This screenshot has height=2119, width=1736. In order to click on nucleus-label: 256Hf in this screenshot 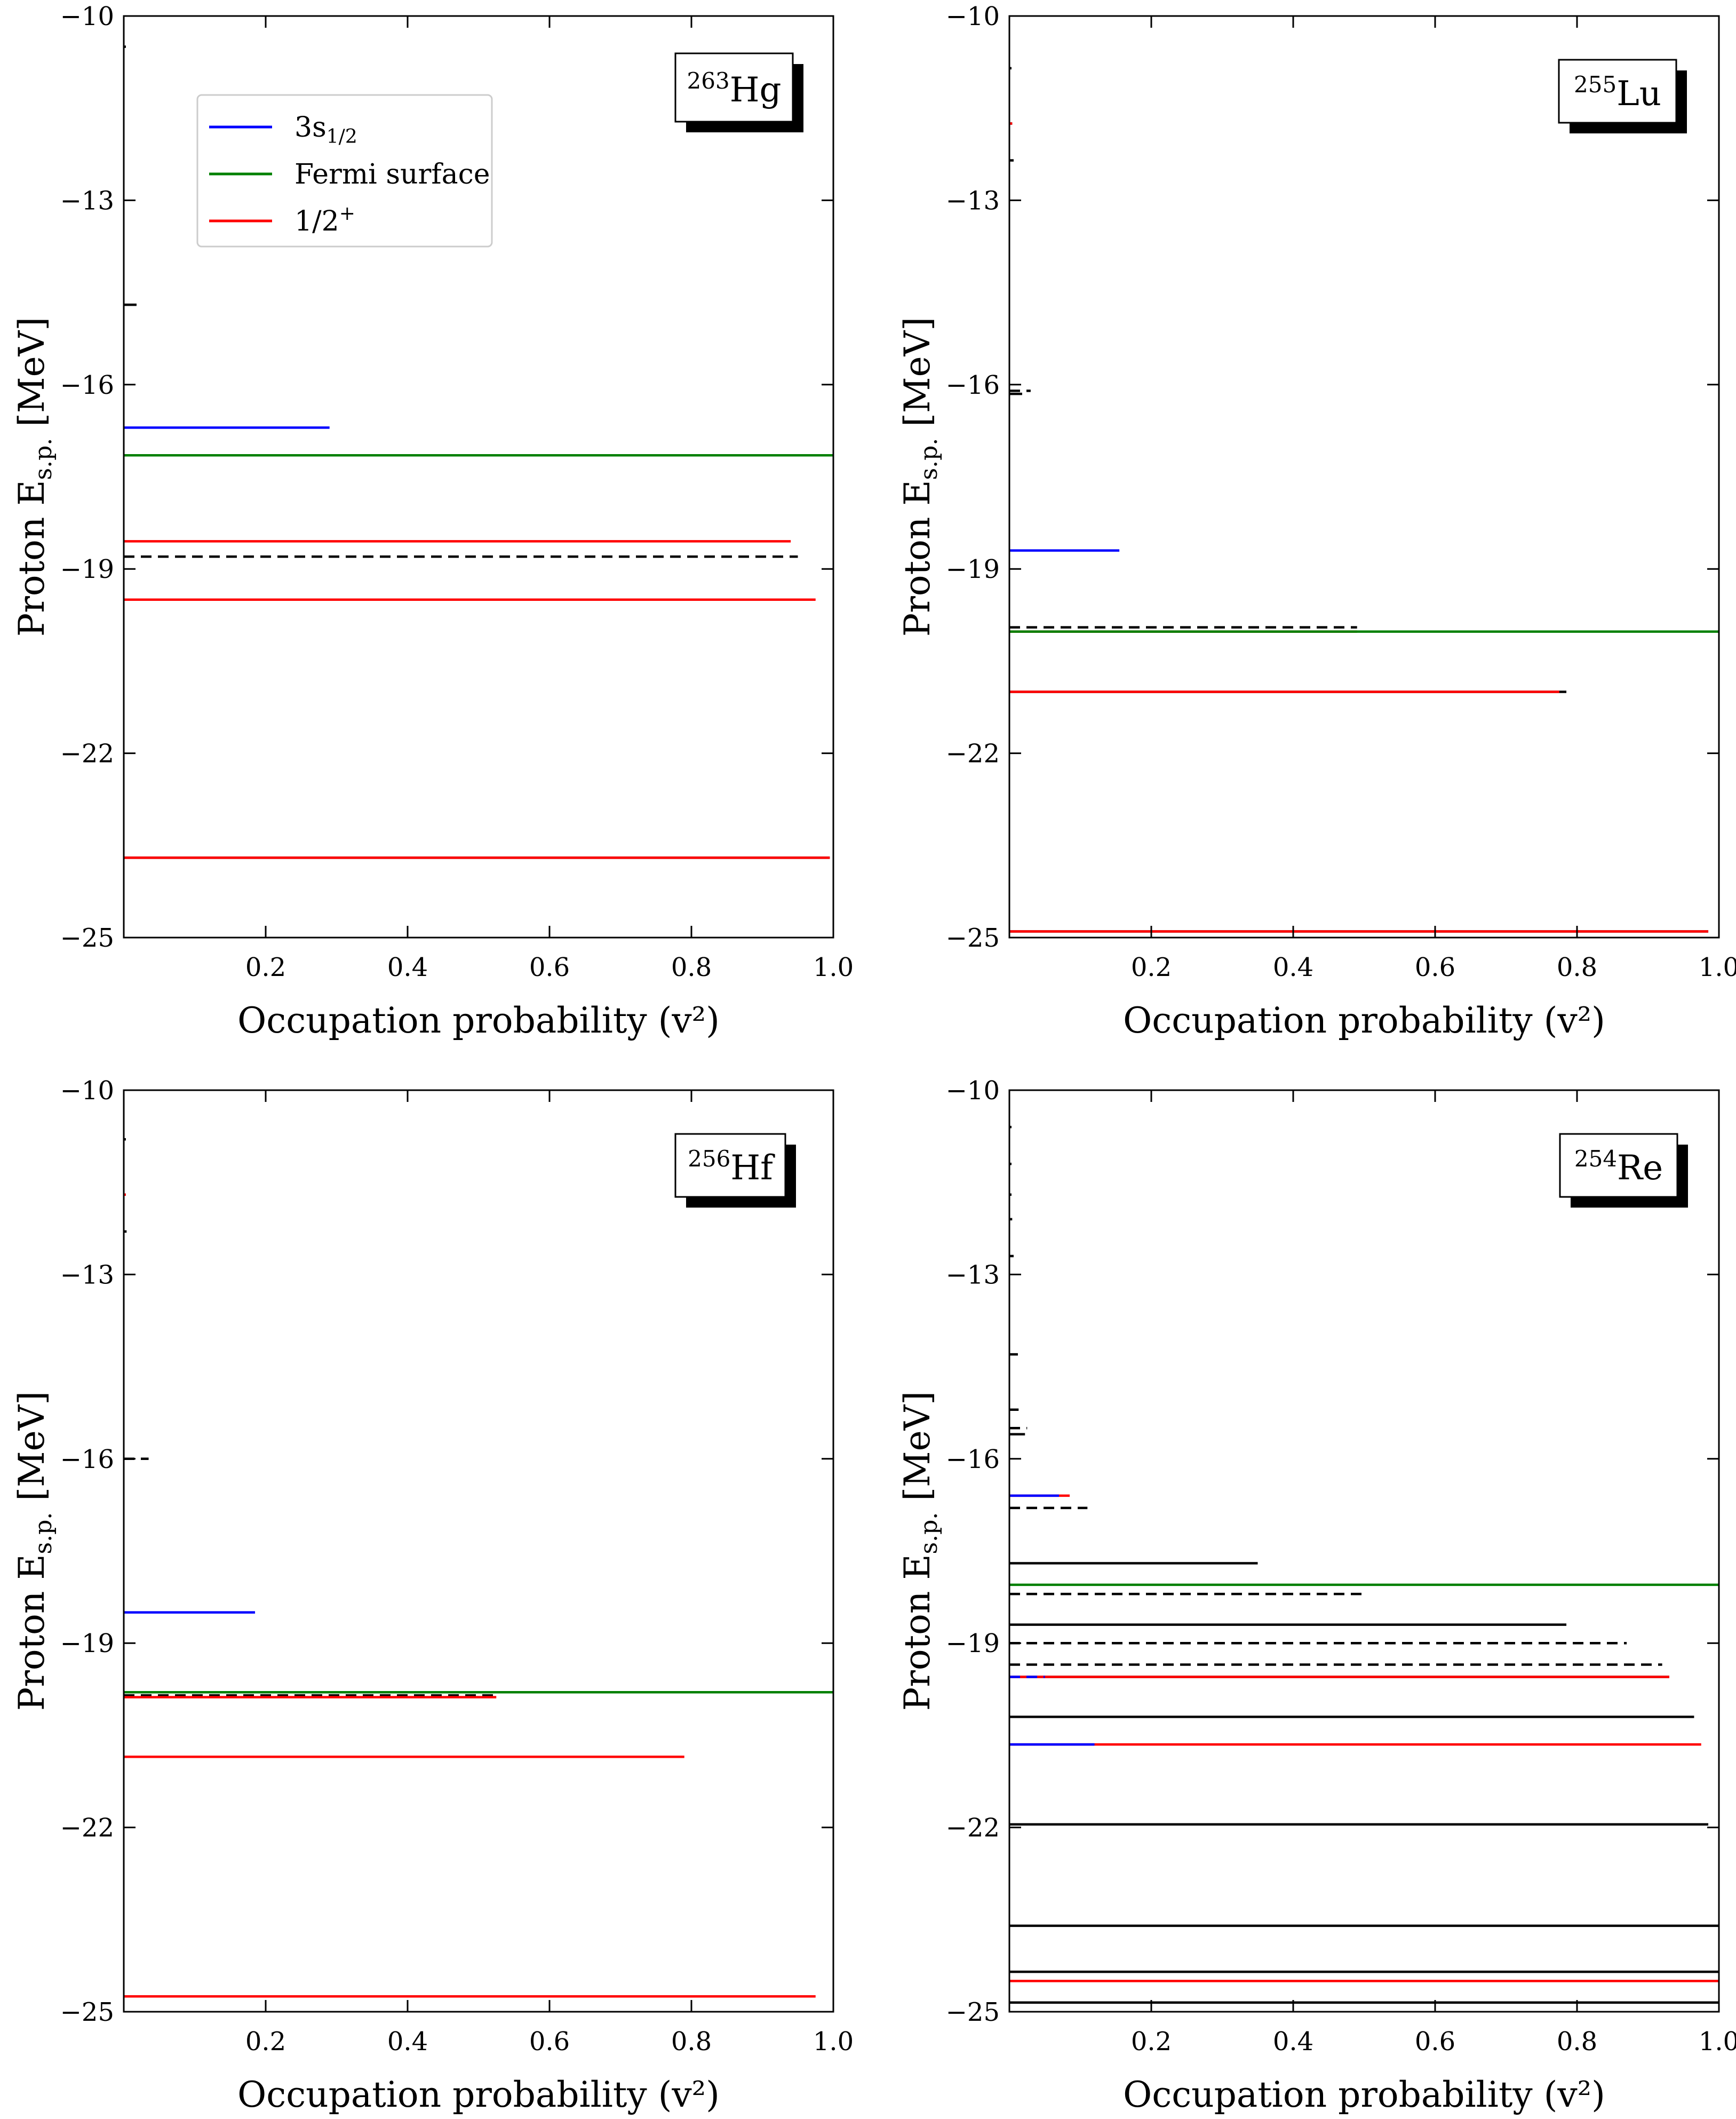, I will do `click(731, 1167)`.